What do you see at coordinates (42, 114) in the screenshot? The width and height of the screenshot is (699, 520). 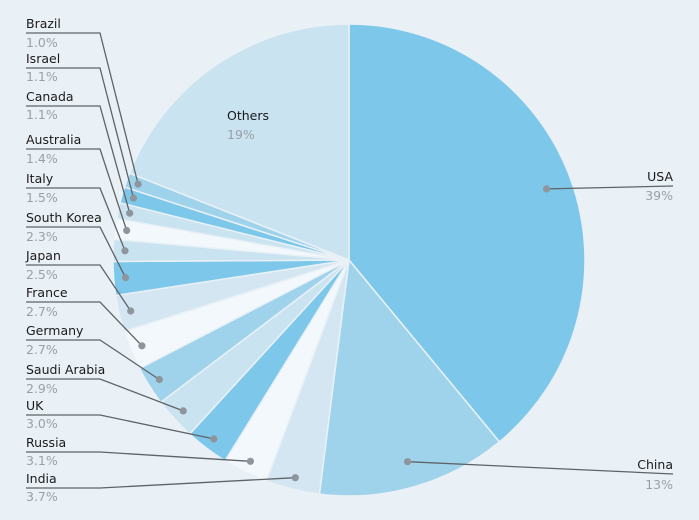 I see `slice-value-canada: 1.1%` at bounding box center [42, 114].